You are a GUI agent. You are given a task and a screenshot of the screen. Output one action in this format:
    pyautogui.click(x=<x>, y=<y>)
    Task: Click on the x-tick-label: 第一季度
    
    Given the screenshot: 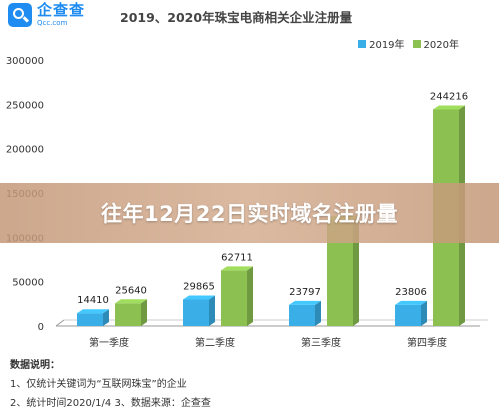 What is the action you would take?
    pyautogui.click(x=109, y=342)
    